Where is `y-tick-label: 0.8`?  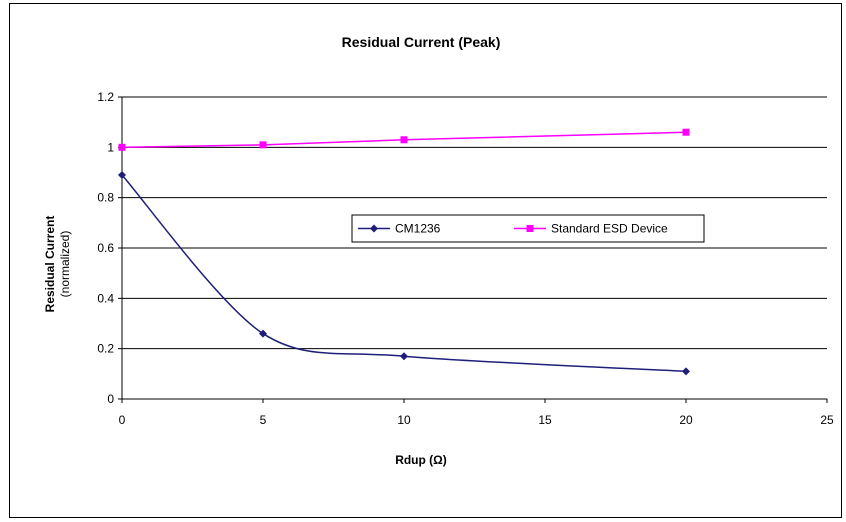
y-tick-label: 0.8 is located at coordinates (105, 198).